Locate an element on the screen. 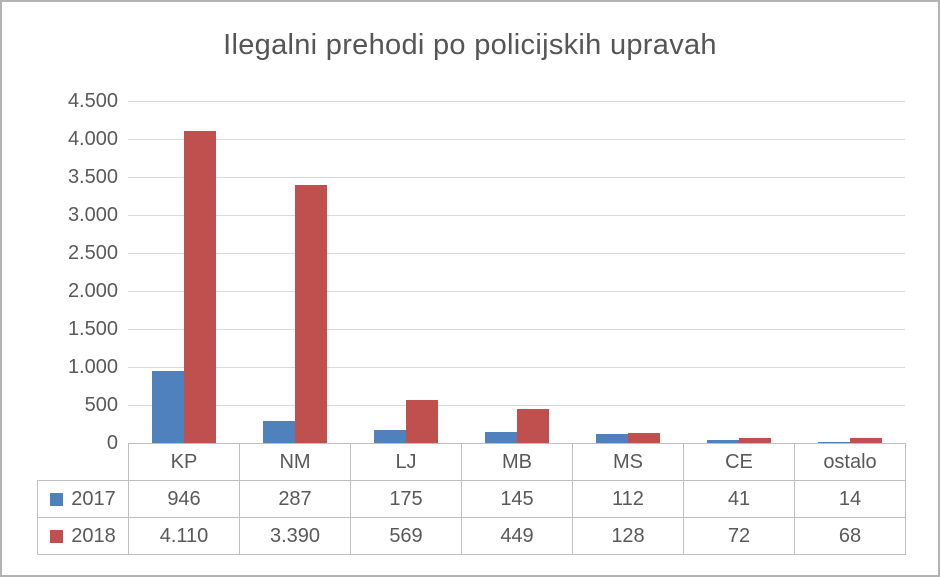 This screenshot has width=940, height=577. bar-2017-LJ is located at coordinates (390, 436).